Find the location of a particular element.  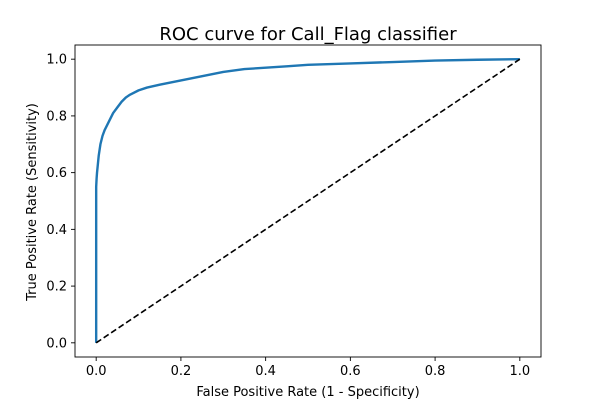

y-tick-label: 0.4 is located at coordinates (56, 230).